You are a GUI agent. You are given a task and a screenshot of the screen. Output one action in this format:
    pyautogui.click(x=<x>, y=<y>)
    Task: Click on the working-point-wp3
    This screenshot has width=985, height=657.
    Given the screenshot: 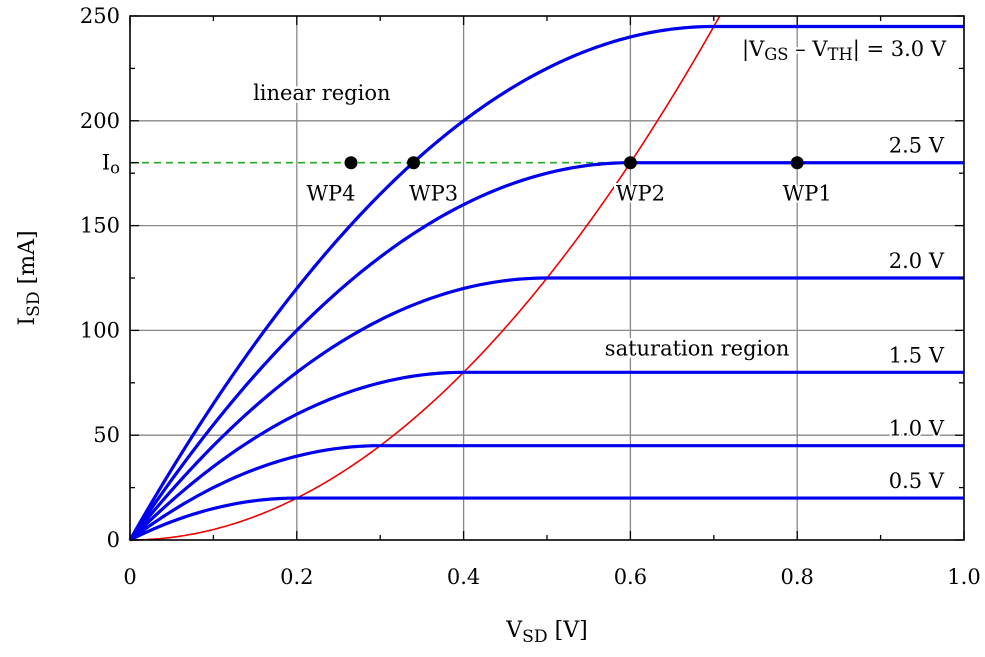 What is the action you would take?
    pyautogui.click(x=414, y=163)
    